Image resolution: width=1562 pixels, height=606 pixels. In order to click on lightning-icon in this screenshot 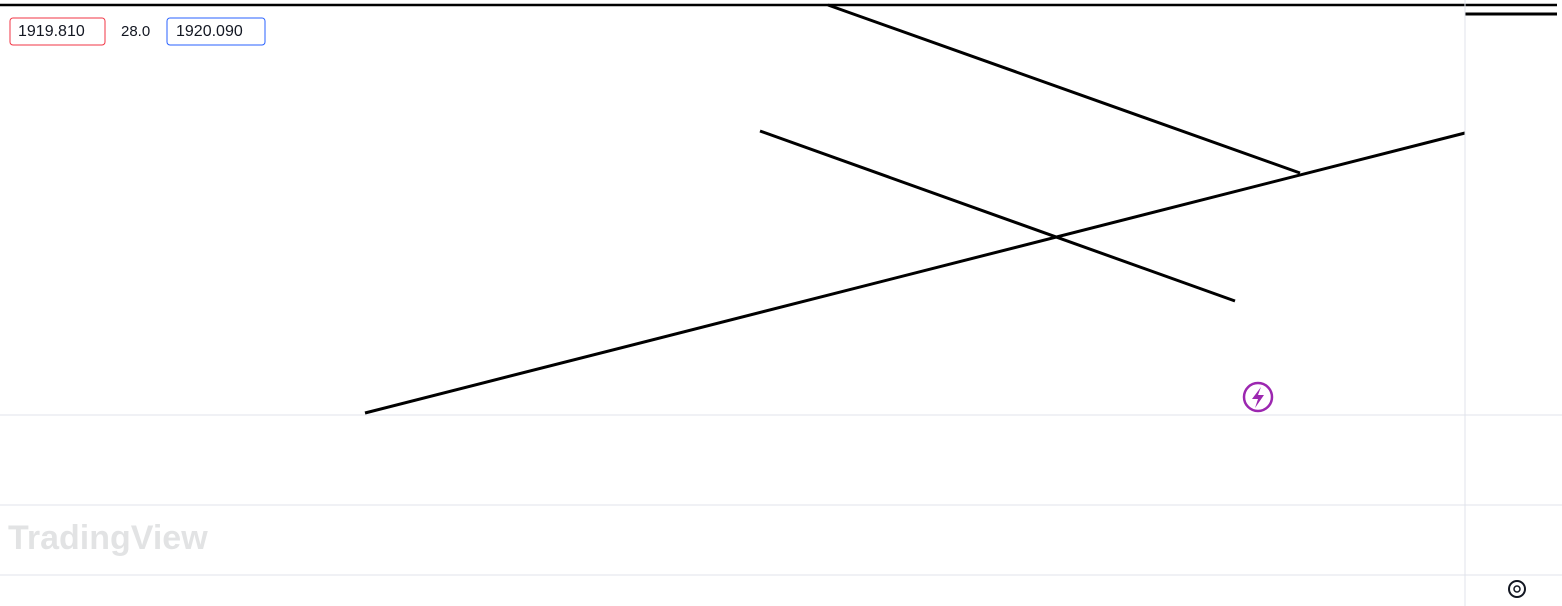, I will do `click(1258, 397)`.